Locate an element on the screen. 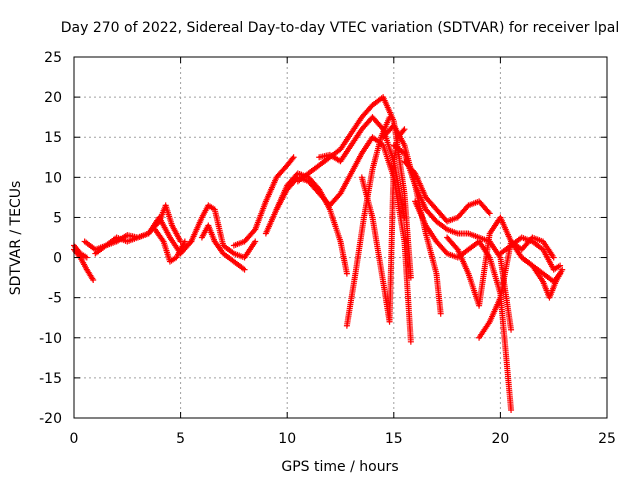 This screenshot has height=480, width=640. x-tick-label: 15 is located at coordinates (394, 439).